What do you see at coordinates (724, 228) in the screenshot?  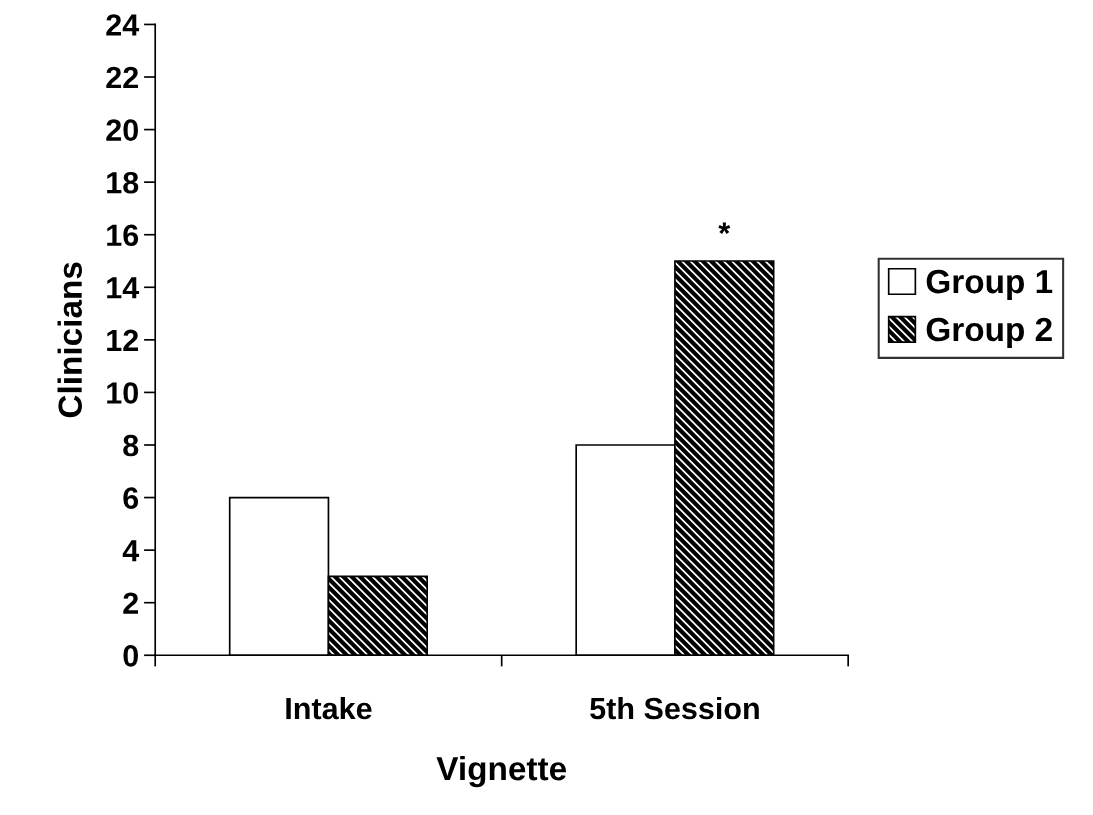 I see `annotation: *` at bounding box center [724, 228].